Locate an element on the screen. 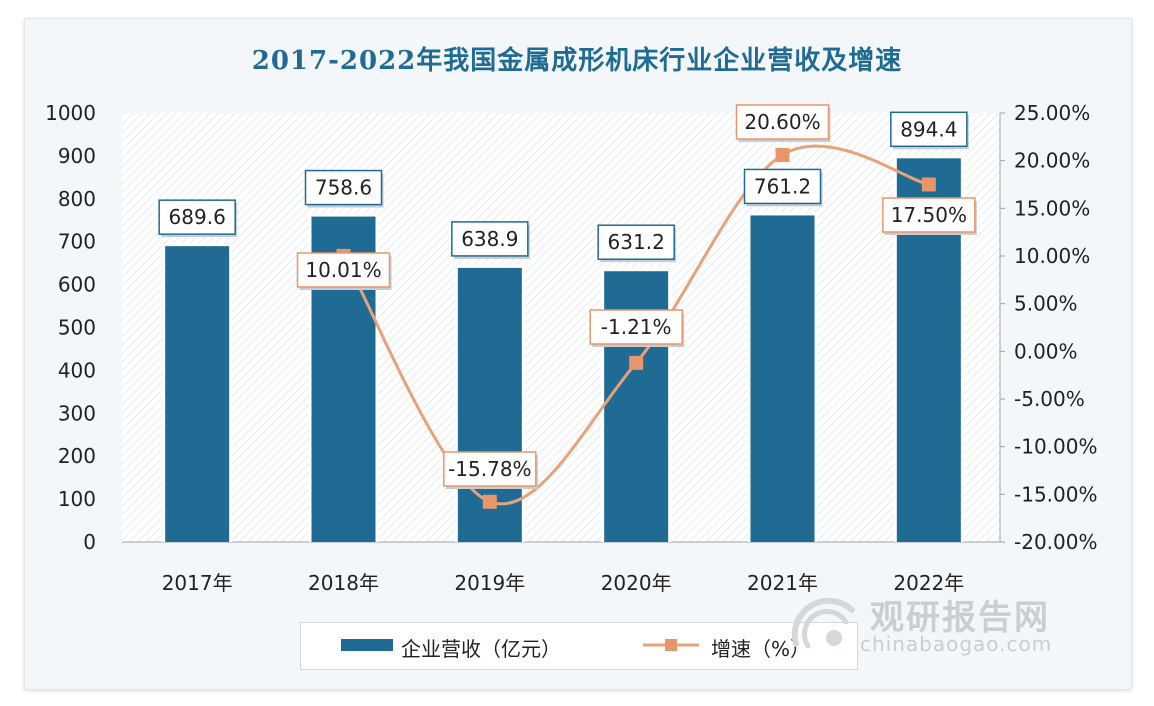 Image resolution: width=1154 pixels, height=706 pixels. left-tick-label: 600 is located at coordinates (77, 285).